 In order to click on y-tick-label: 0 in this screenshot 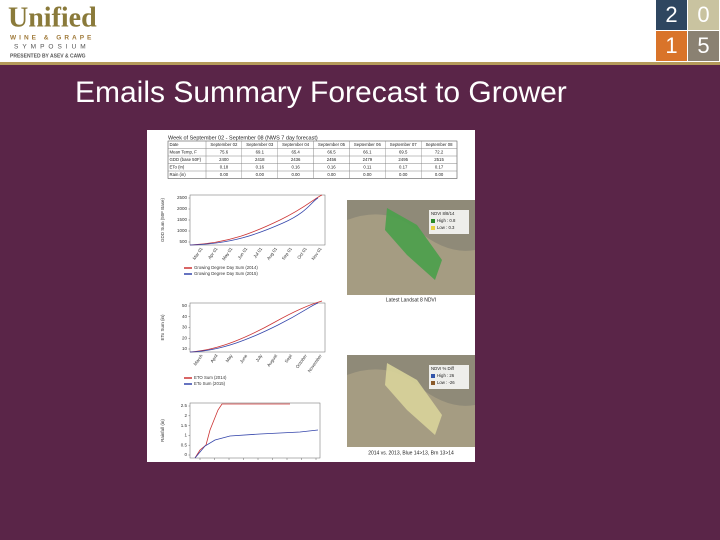, I will do `click(185, 454)`.